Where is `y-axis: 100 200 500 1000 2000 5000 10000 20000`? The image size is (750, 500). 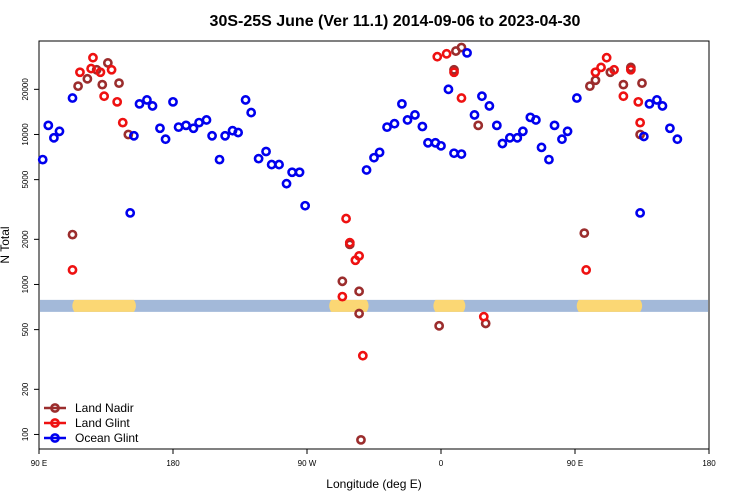 y-axis: 100 200 500 1000 2000 5000 10000 20000 is located at coordinates (30, 259).